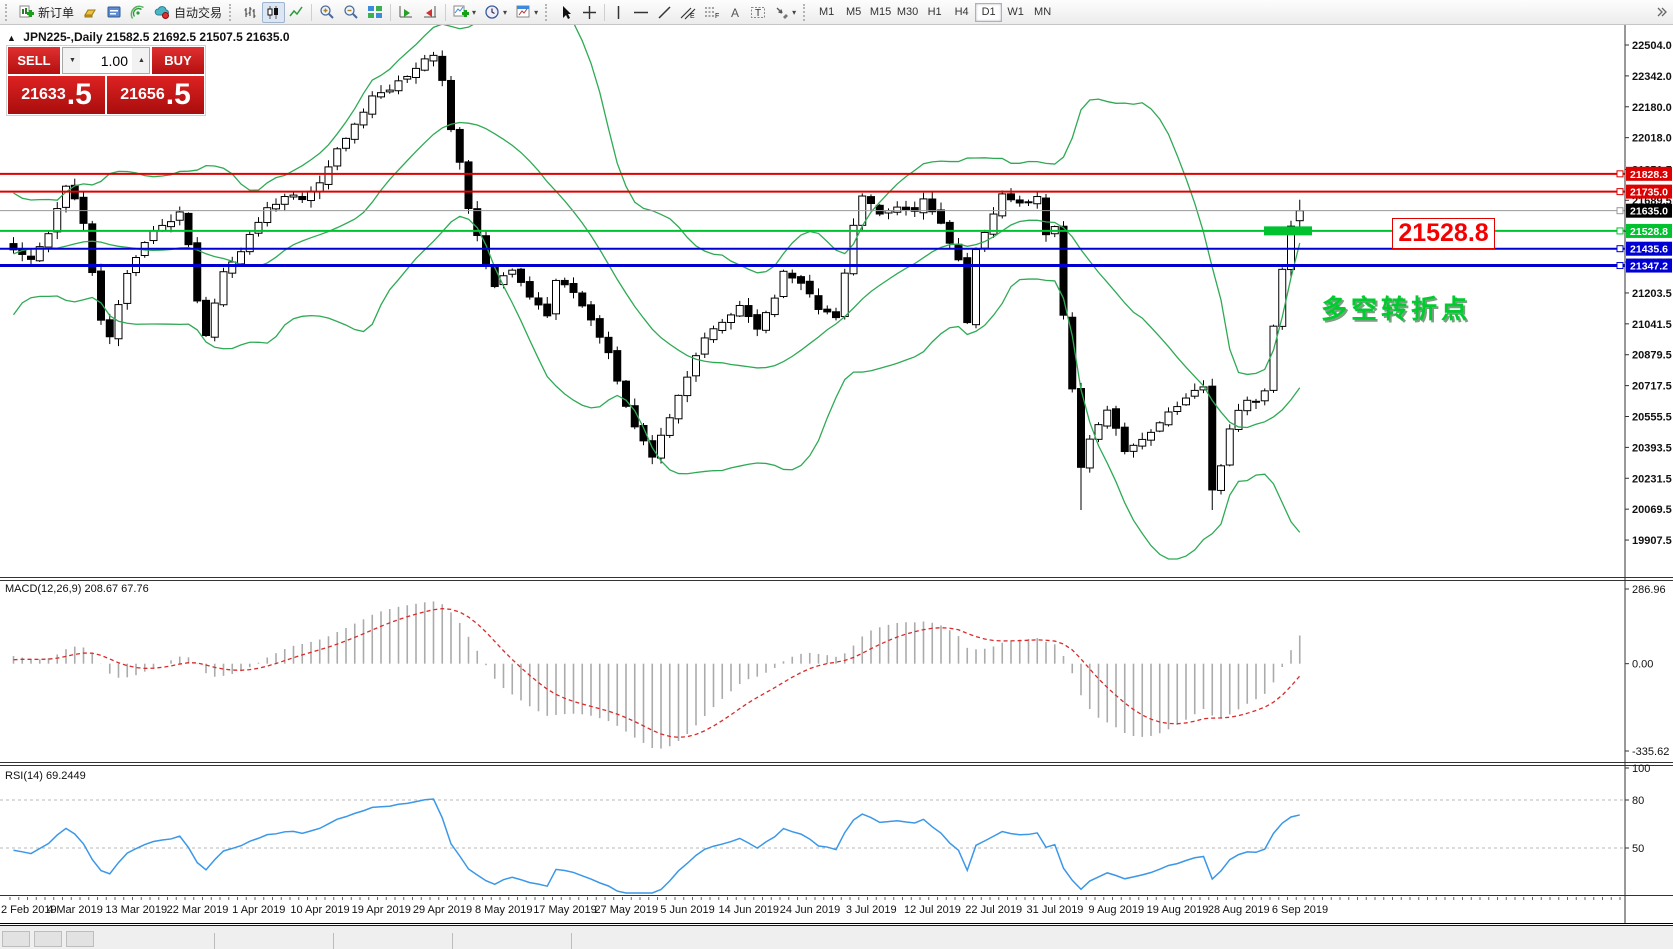 The image size is (1673, 949). I want to click on trendline-button, so click(664, 12).